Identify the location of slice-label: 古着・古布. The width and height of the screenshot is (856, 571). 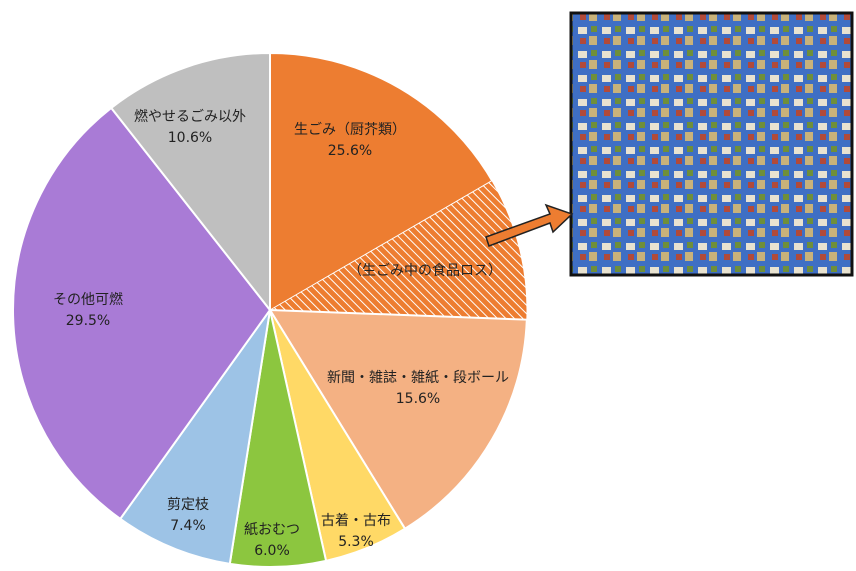
(356, 521).